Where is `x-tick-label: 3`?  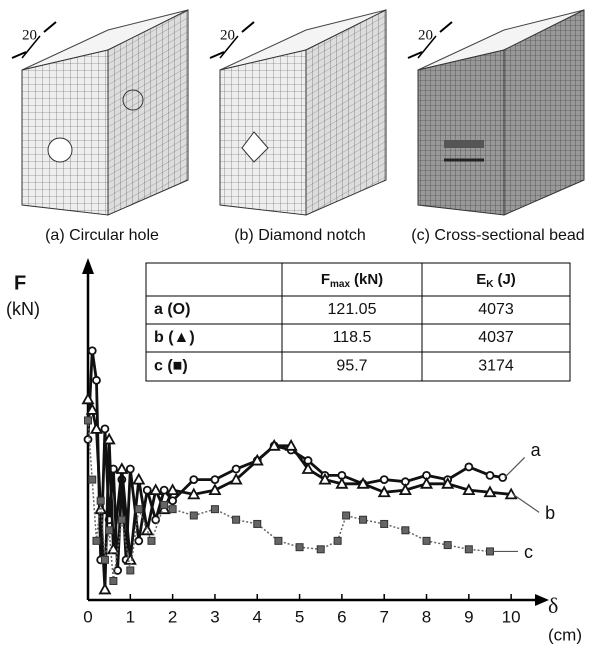
x-tick-label: 3 is located at coordinates (214, 616).